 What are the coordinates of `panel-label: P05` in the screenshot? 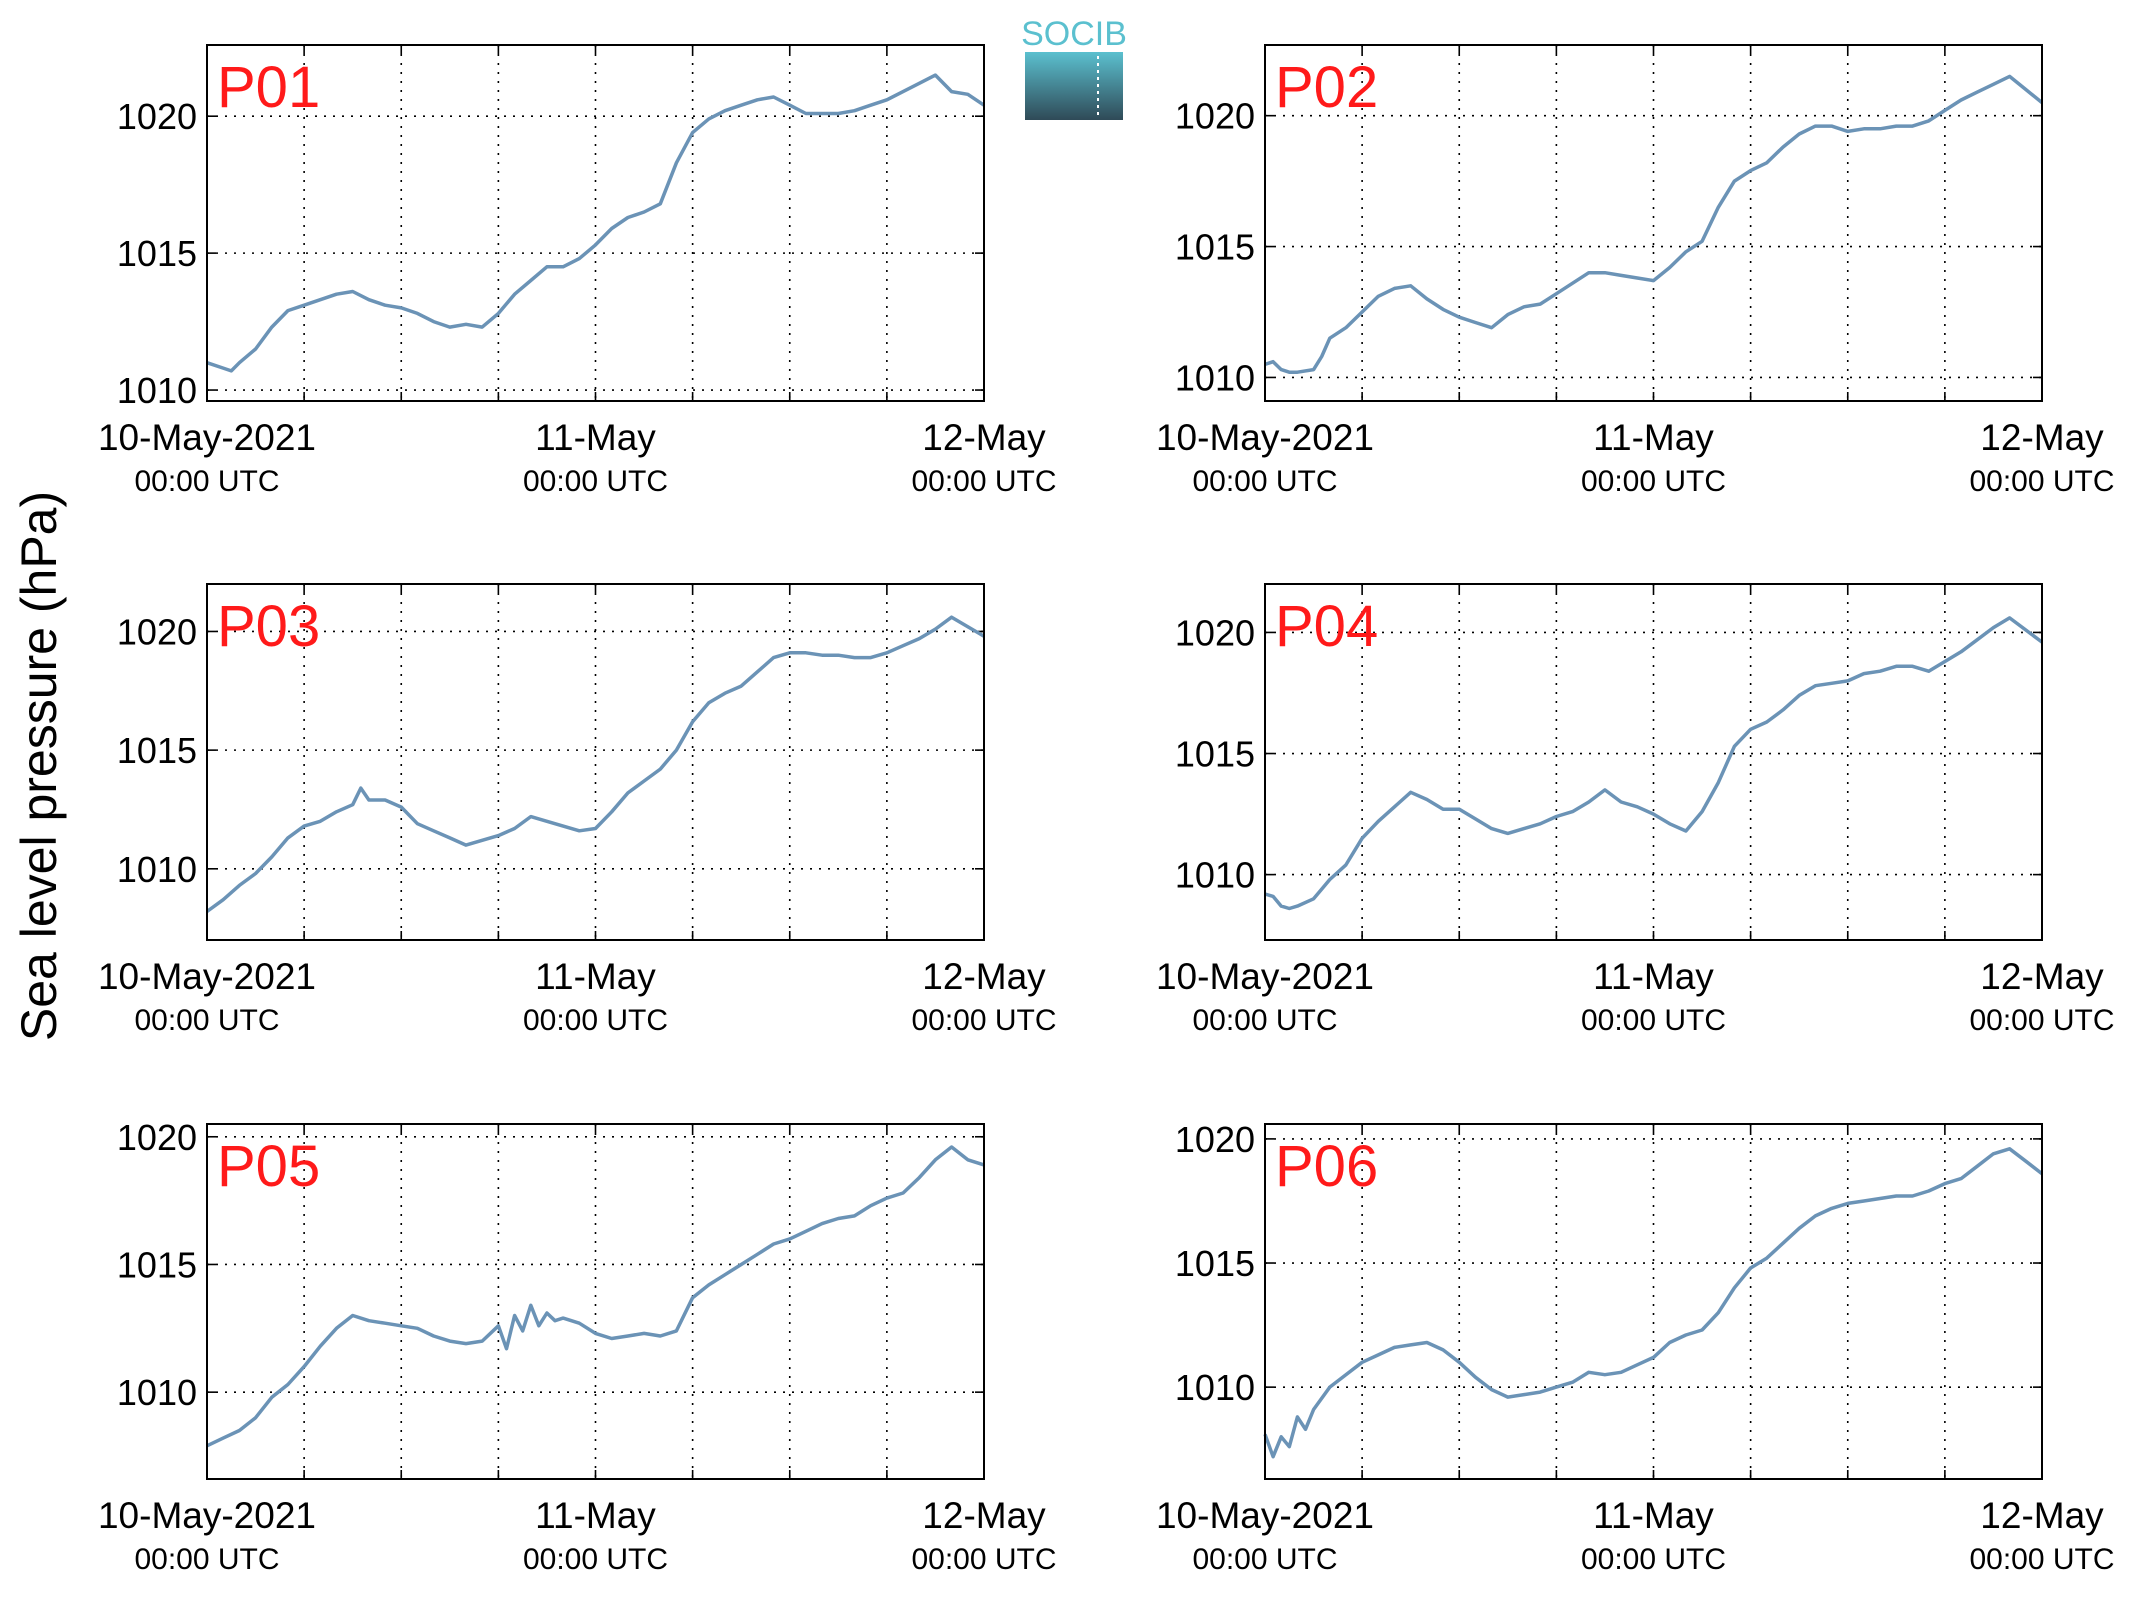 It's located at (268, 1166).